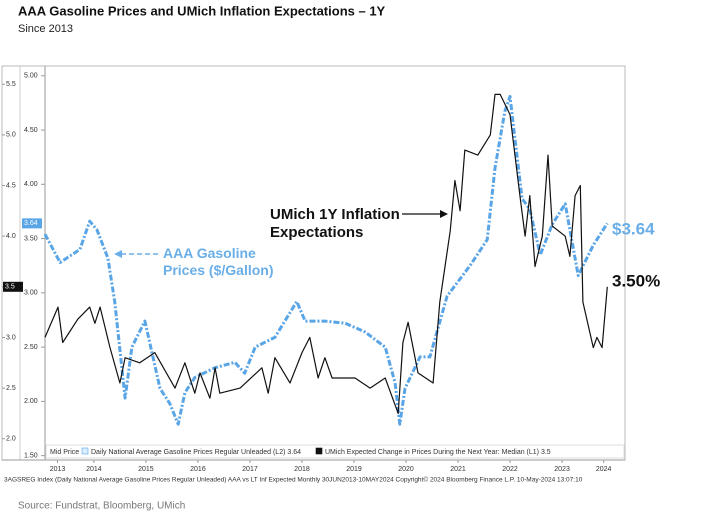  Describe the element at coordinates (11, 135) in the screenshot. I see `y-tick-label: 5.0` at that location.